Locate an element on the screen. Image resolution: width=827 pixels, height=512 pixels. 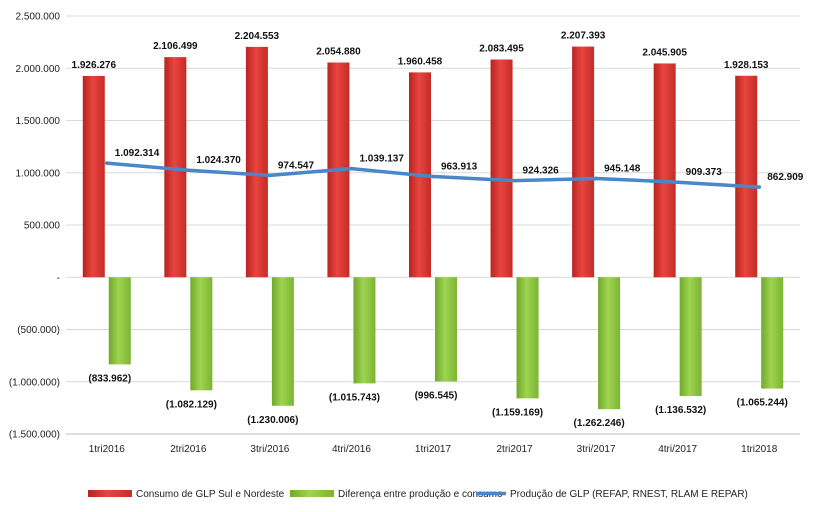
data-label-consumo: 1.926.276 is located at coordinates (94, 65).